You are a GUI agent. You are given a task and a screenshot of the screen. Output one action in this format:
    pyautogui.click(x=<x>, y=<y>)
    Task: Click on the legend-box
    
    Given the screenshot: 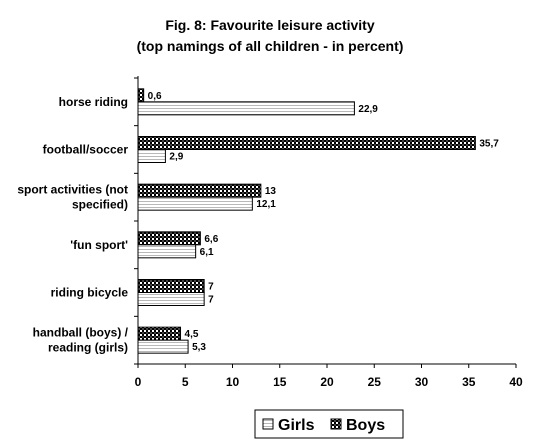 What is the action you would take?
    pyautogui.click(x=329, y=424)
    